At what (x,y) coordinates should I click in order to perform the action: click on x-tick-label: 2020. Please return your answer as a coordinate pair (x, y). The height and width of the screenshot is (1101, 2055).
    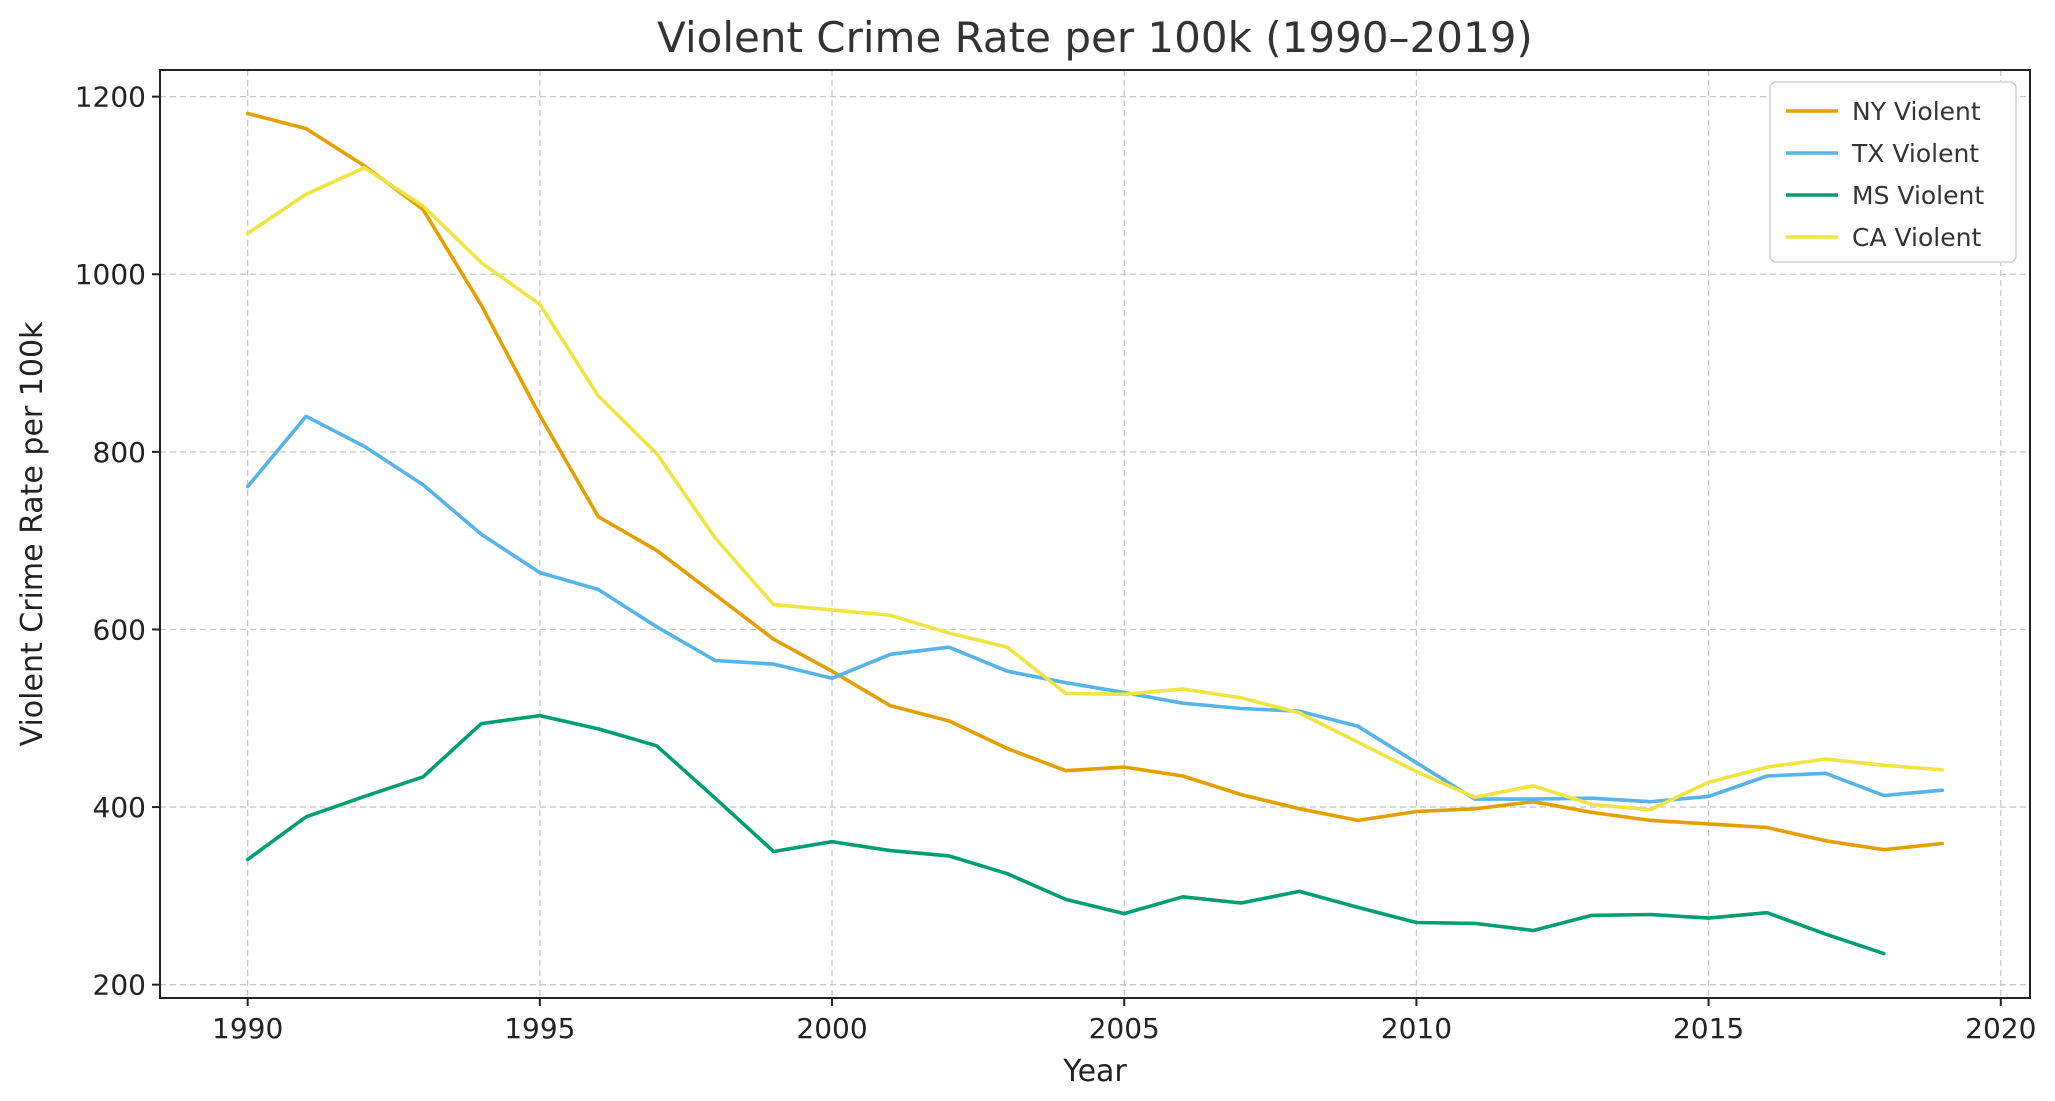
    Looking at the image, I should click on (2000, 1028).